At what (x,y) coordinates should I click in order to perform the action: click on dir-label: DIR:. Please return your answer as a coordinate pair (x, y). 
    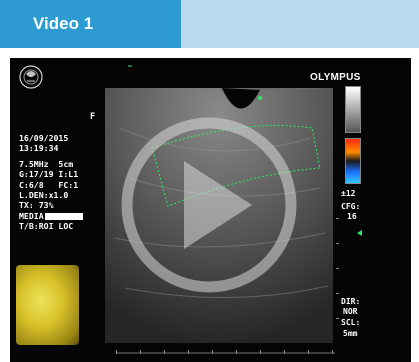
    Looking at the image, I should click on (351, 301).